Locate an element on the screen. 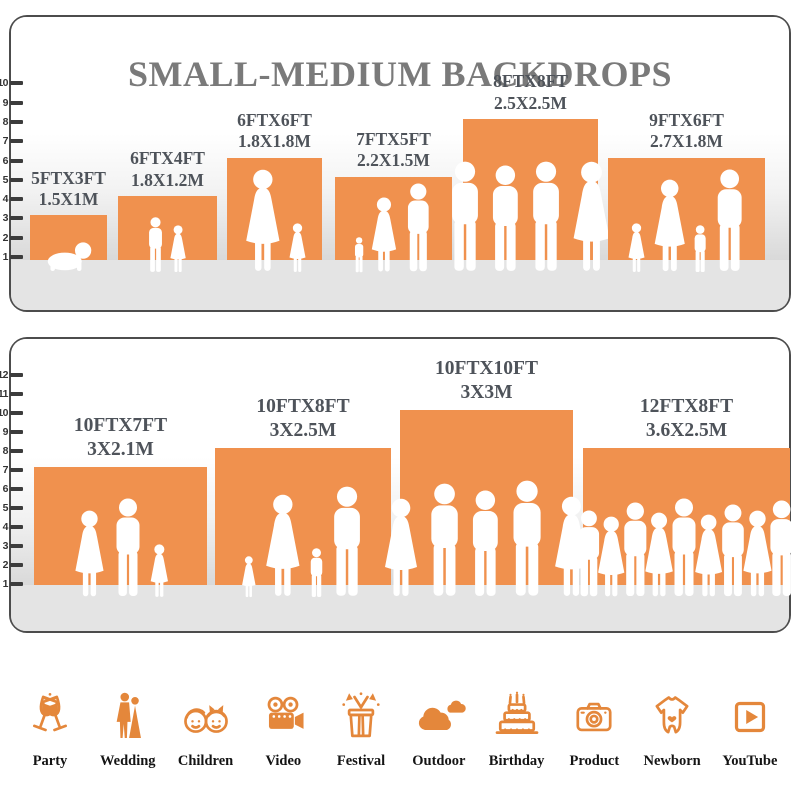 This screenshot has width=800, height=800. category-label: Newborn is located at coordinates (672, 761).